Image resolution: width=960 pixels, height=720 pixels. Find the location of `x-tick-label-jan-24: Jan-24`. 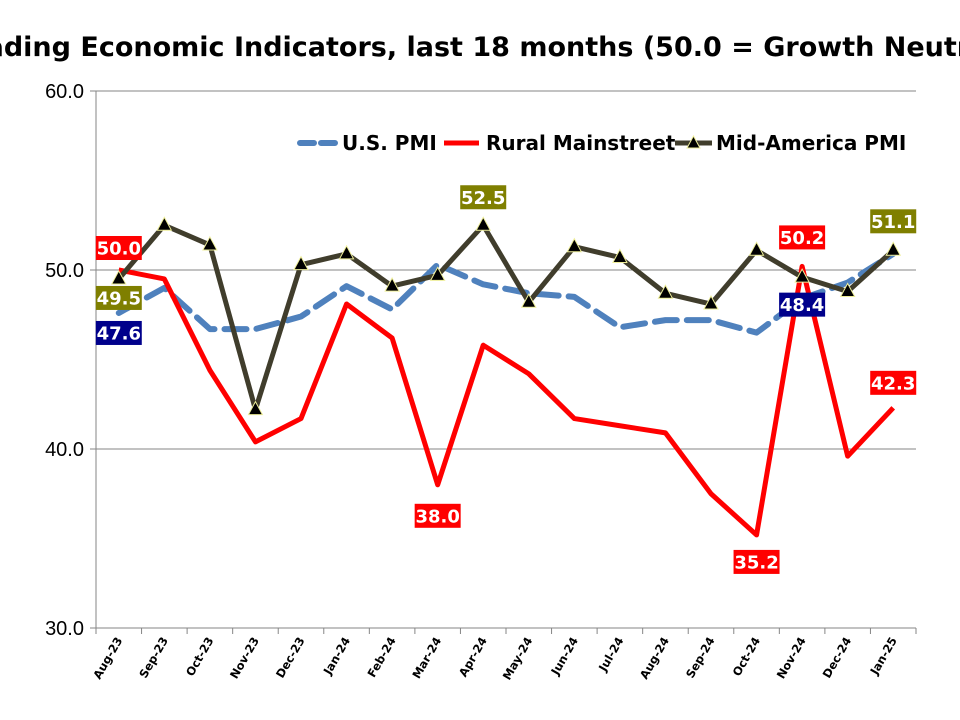

x-tick-label-jan-24: Jan-24 is located at coordinates (336, 656).